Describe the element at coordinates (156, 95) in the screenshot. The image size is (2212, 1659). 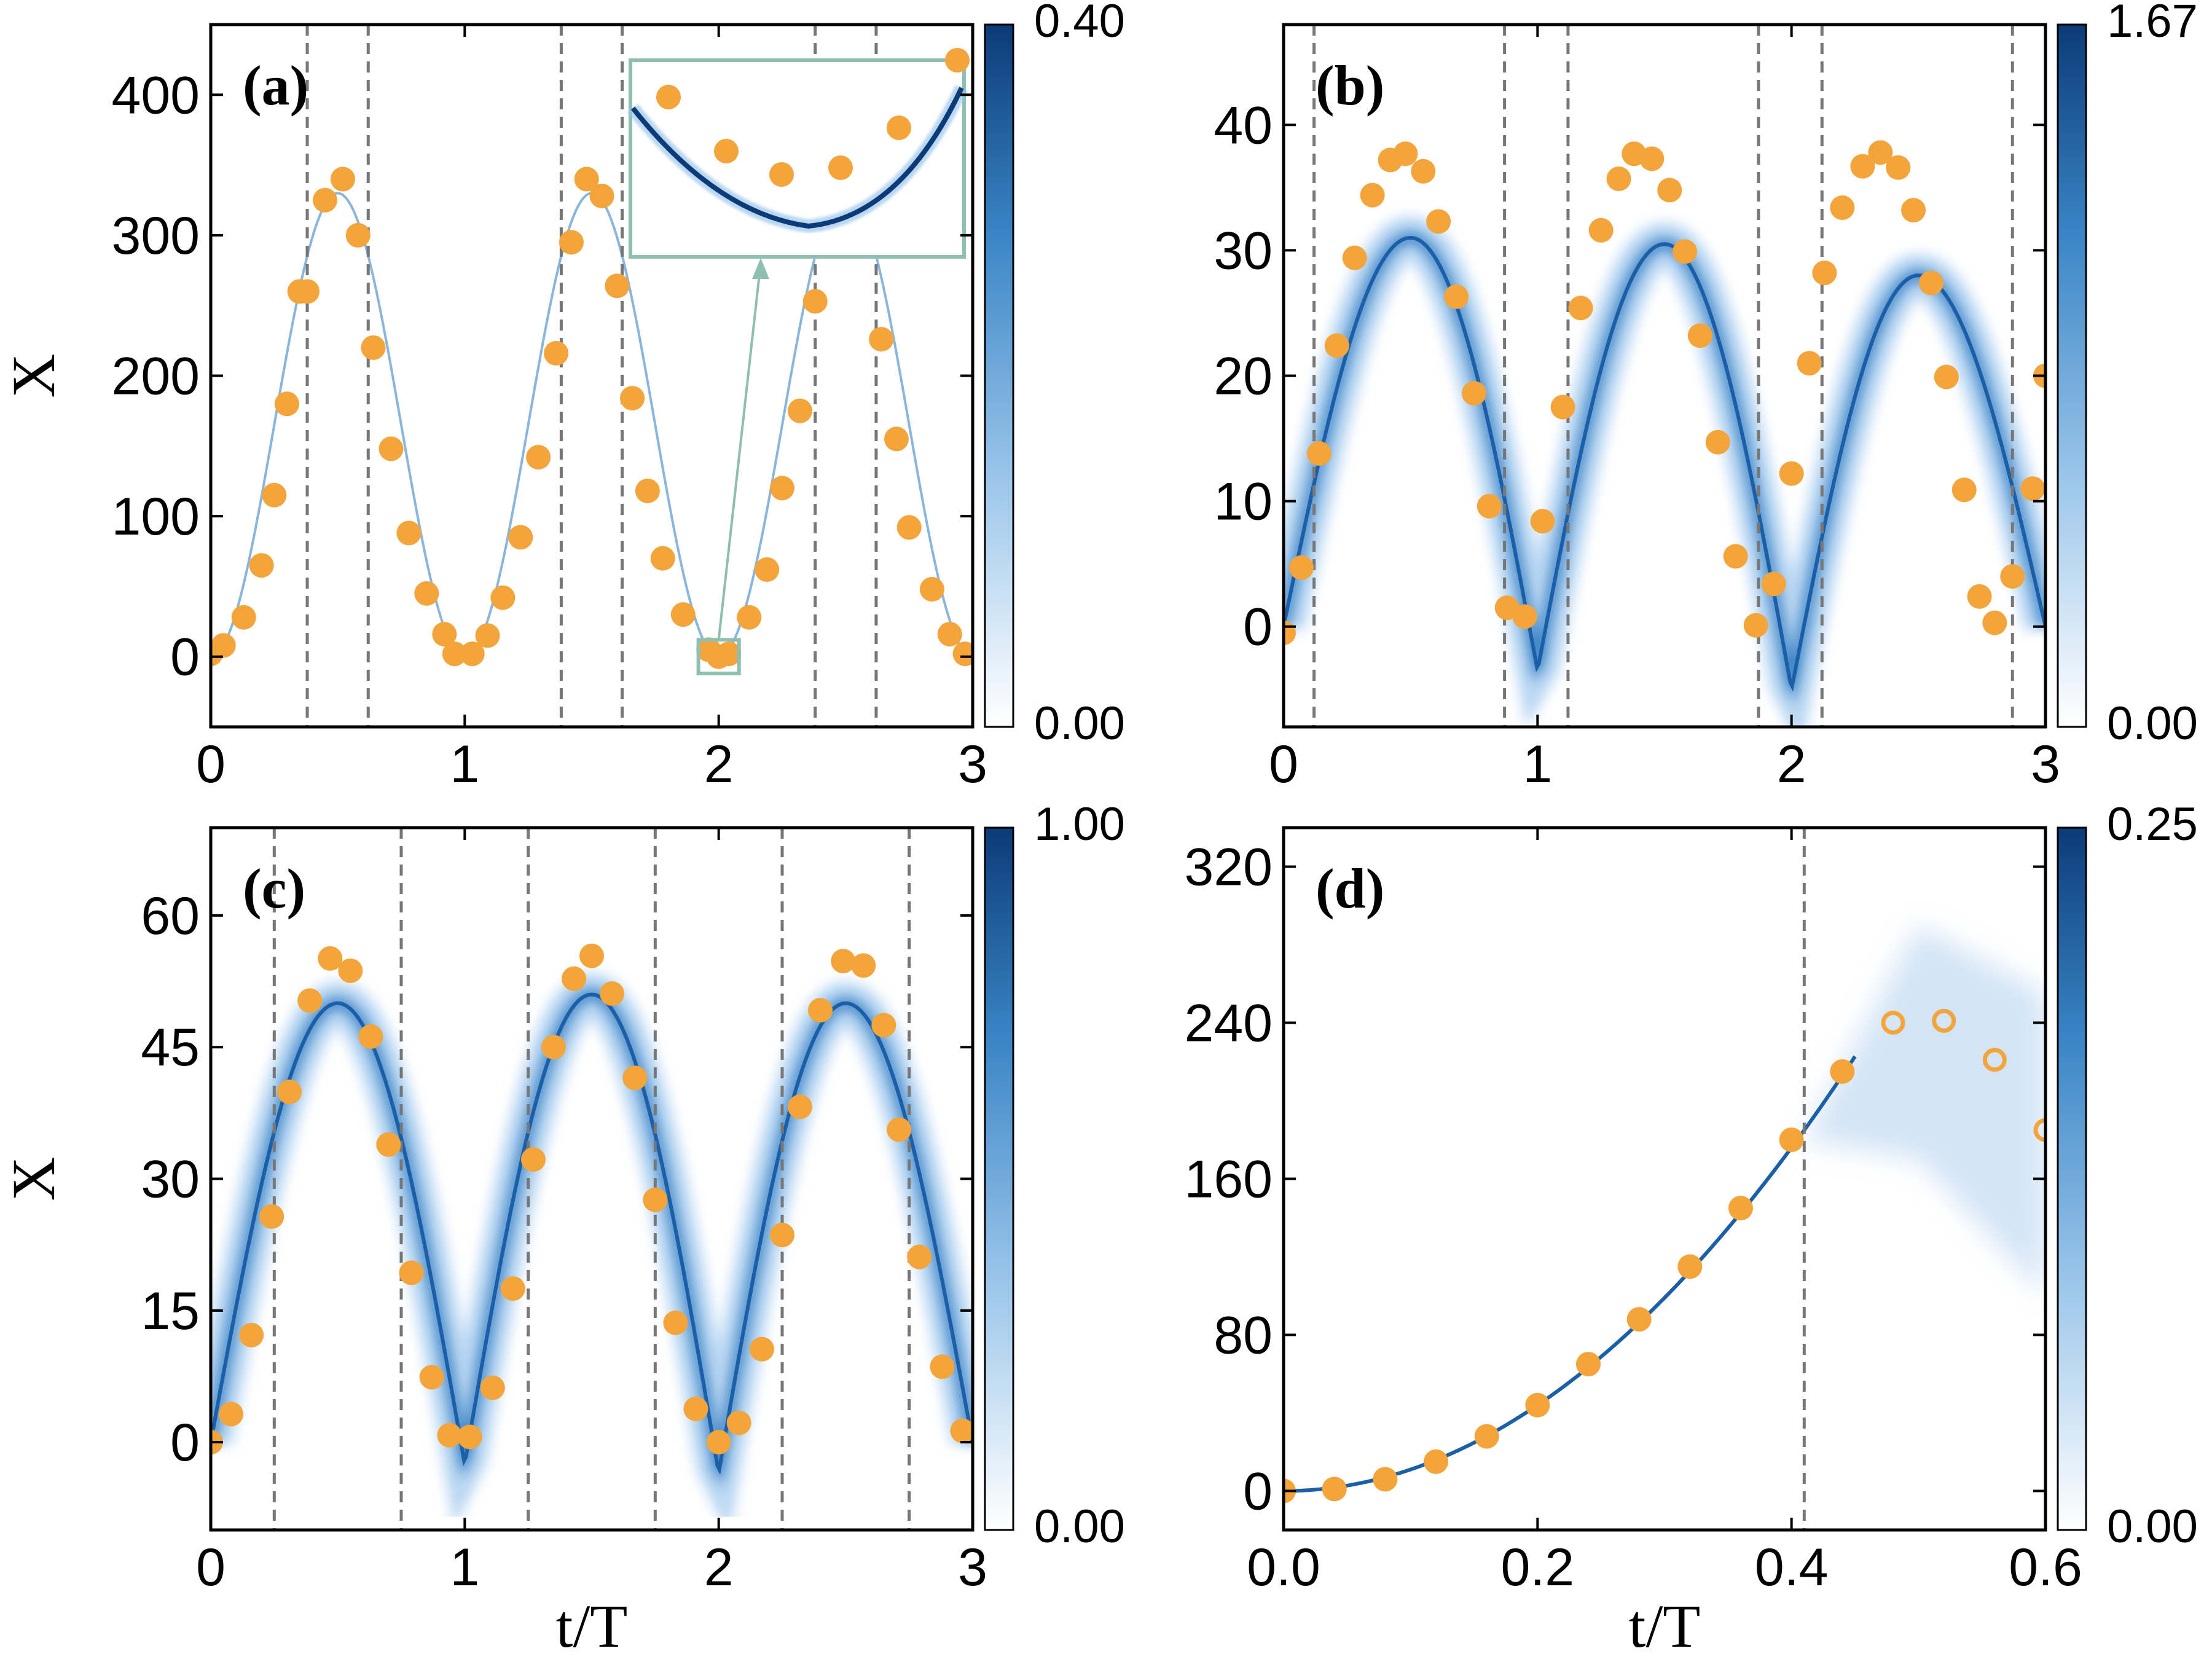
I see `y-tick-label: 400` at that location.